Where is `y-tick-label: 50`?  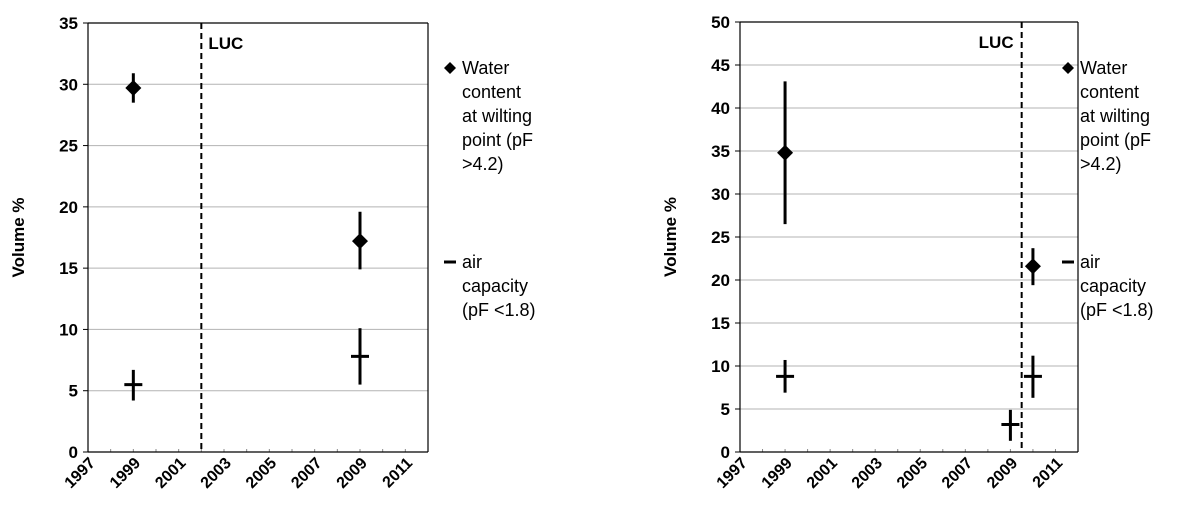 y-tick-label: 50 is located at coordinates (720, 22).